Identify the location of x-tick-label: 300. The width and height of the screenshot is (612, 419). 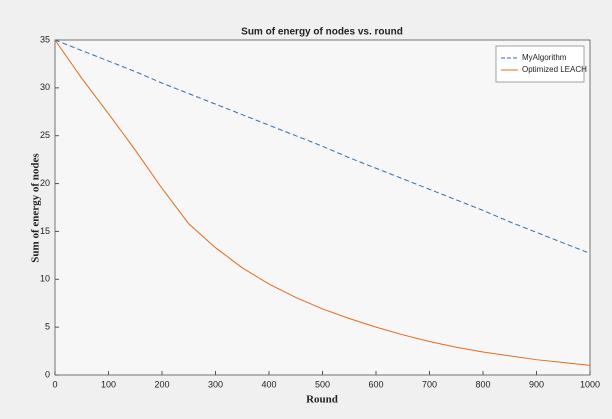
(215, 384).